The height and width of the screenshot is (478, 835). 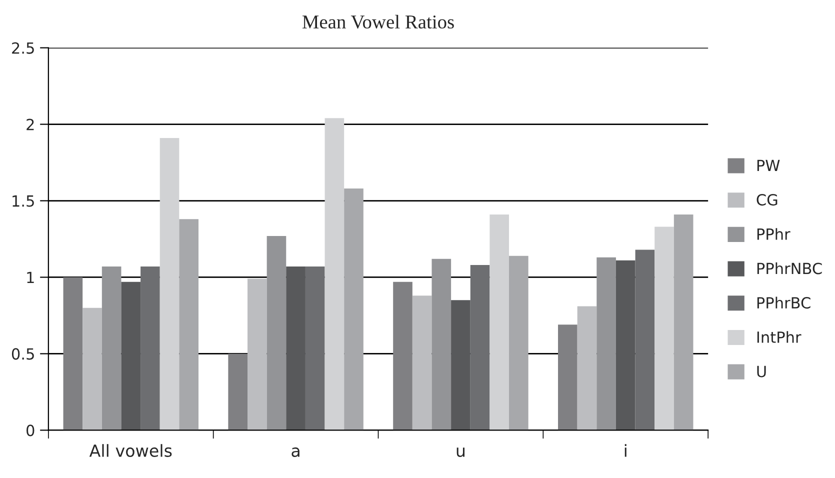 I want to click on legend-label: CG, so click(x=767, y=200).